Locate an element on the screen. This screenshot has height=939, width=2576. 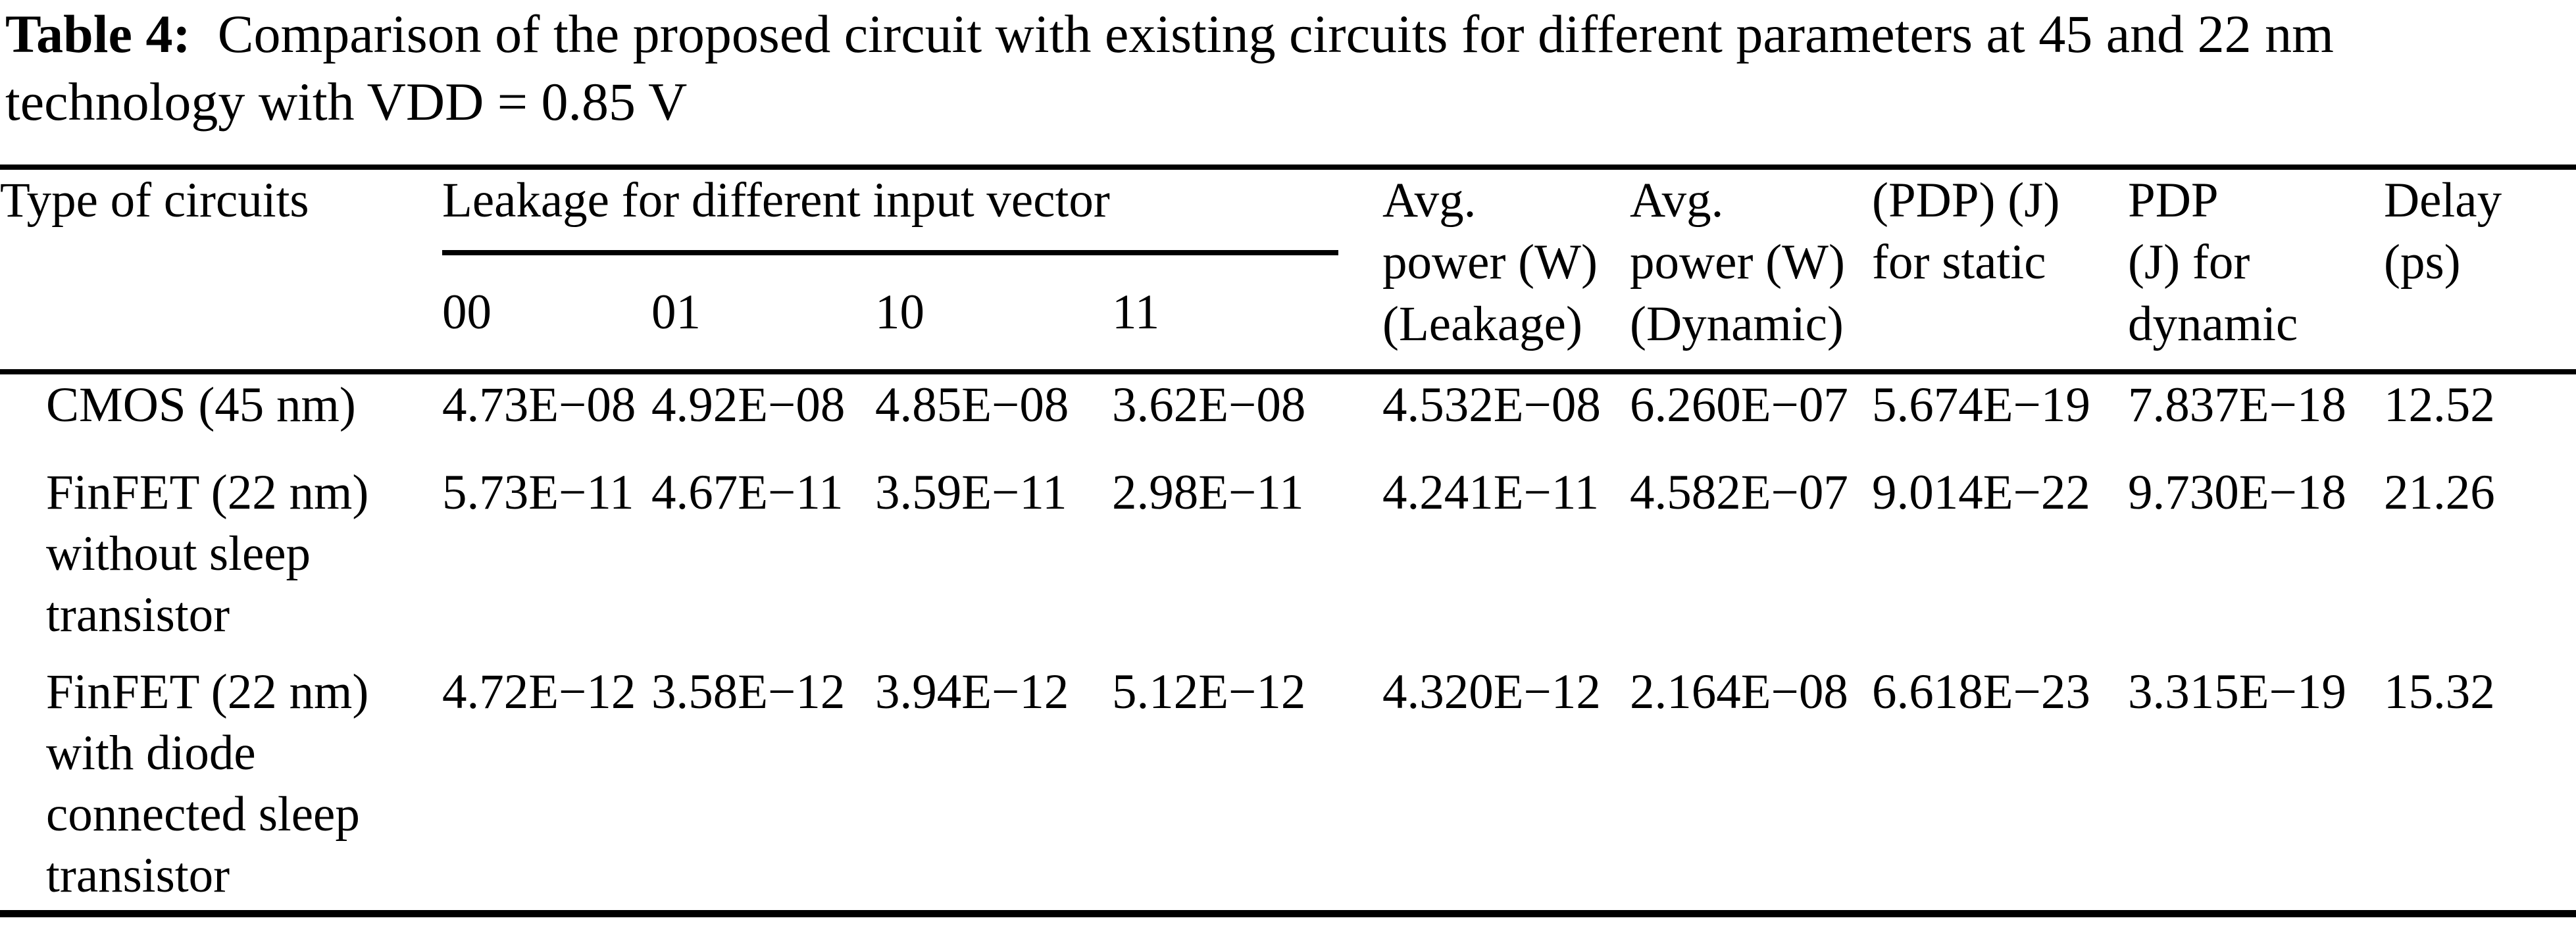
cell-leakage-00: 5.73E−11 is located at coordinates (538, 492).